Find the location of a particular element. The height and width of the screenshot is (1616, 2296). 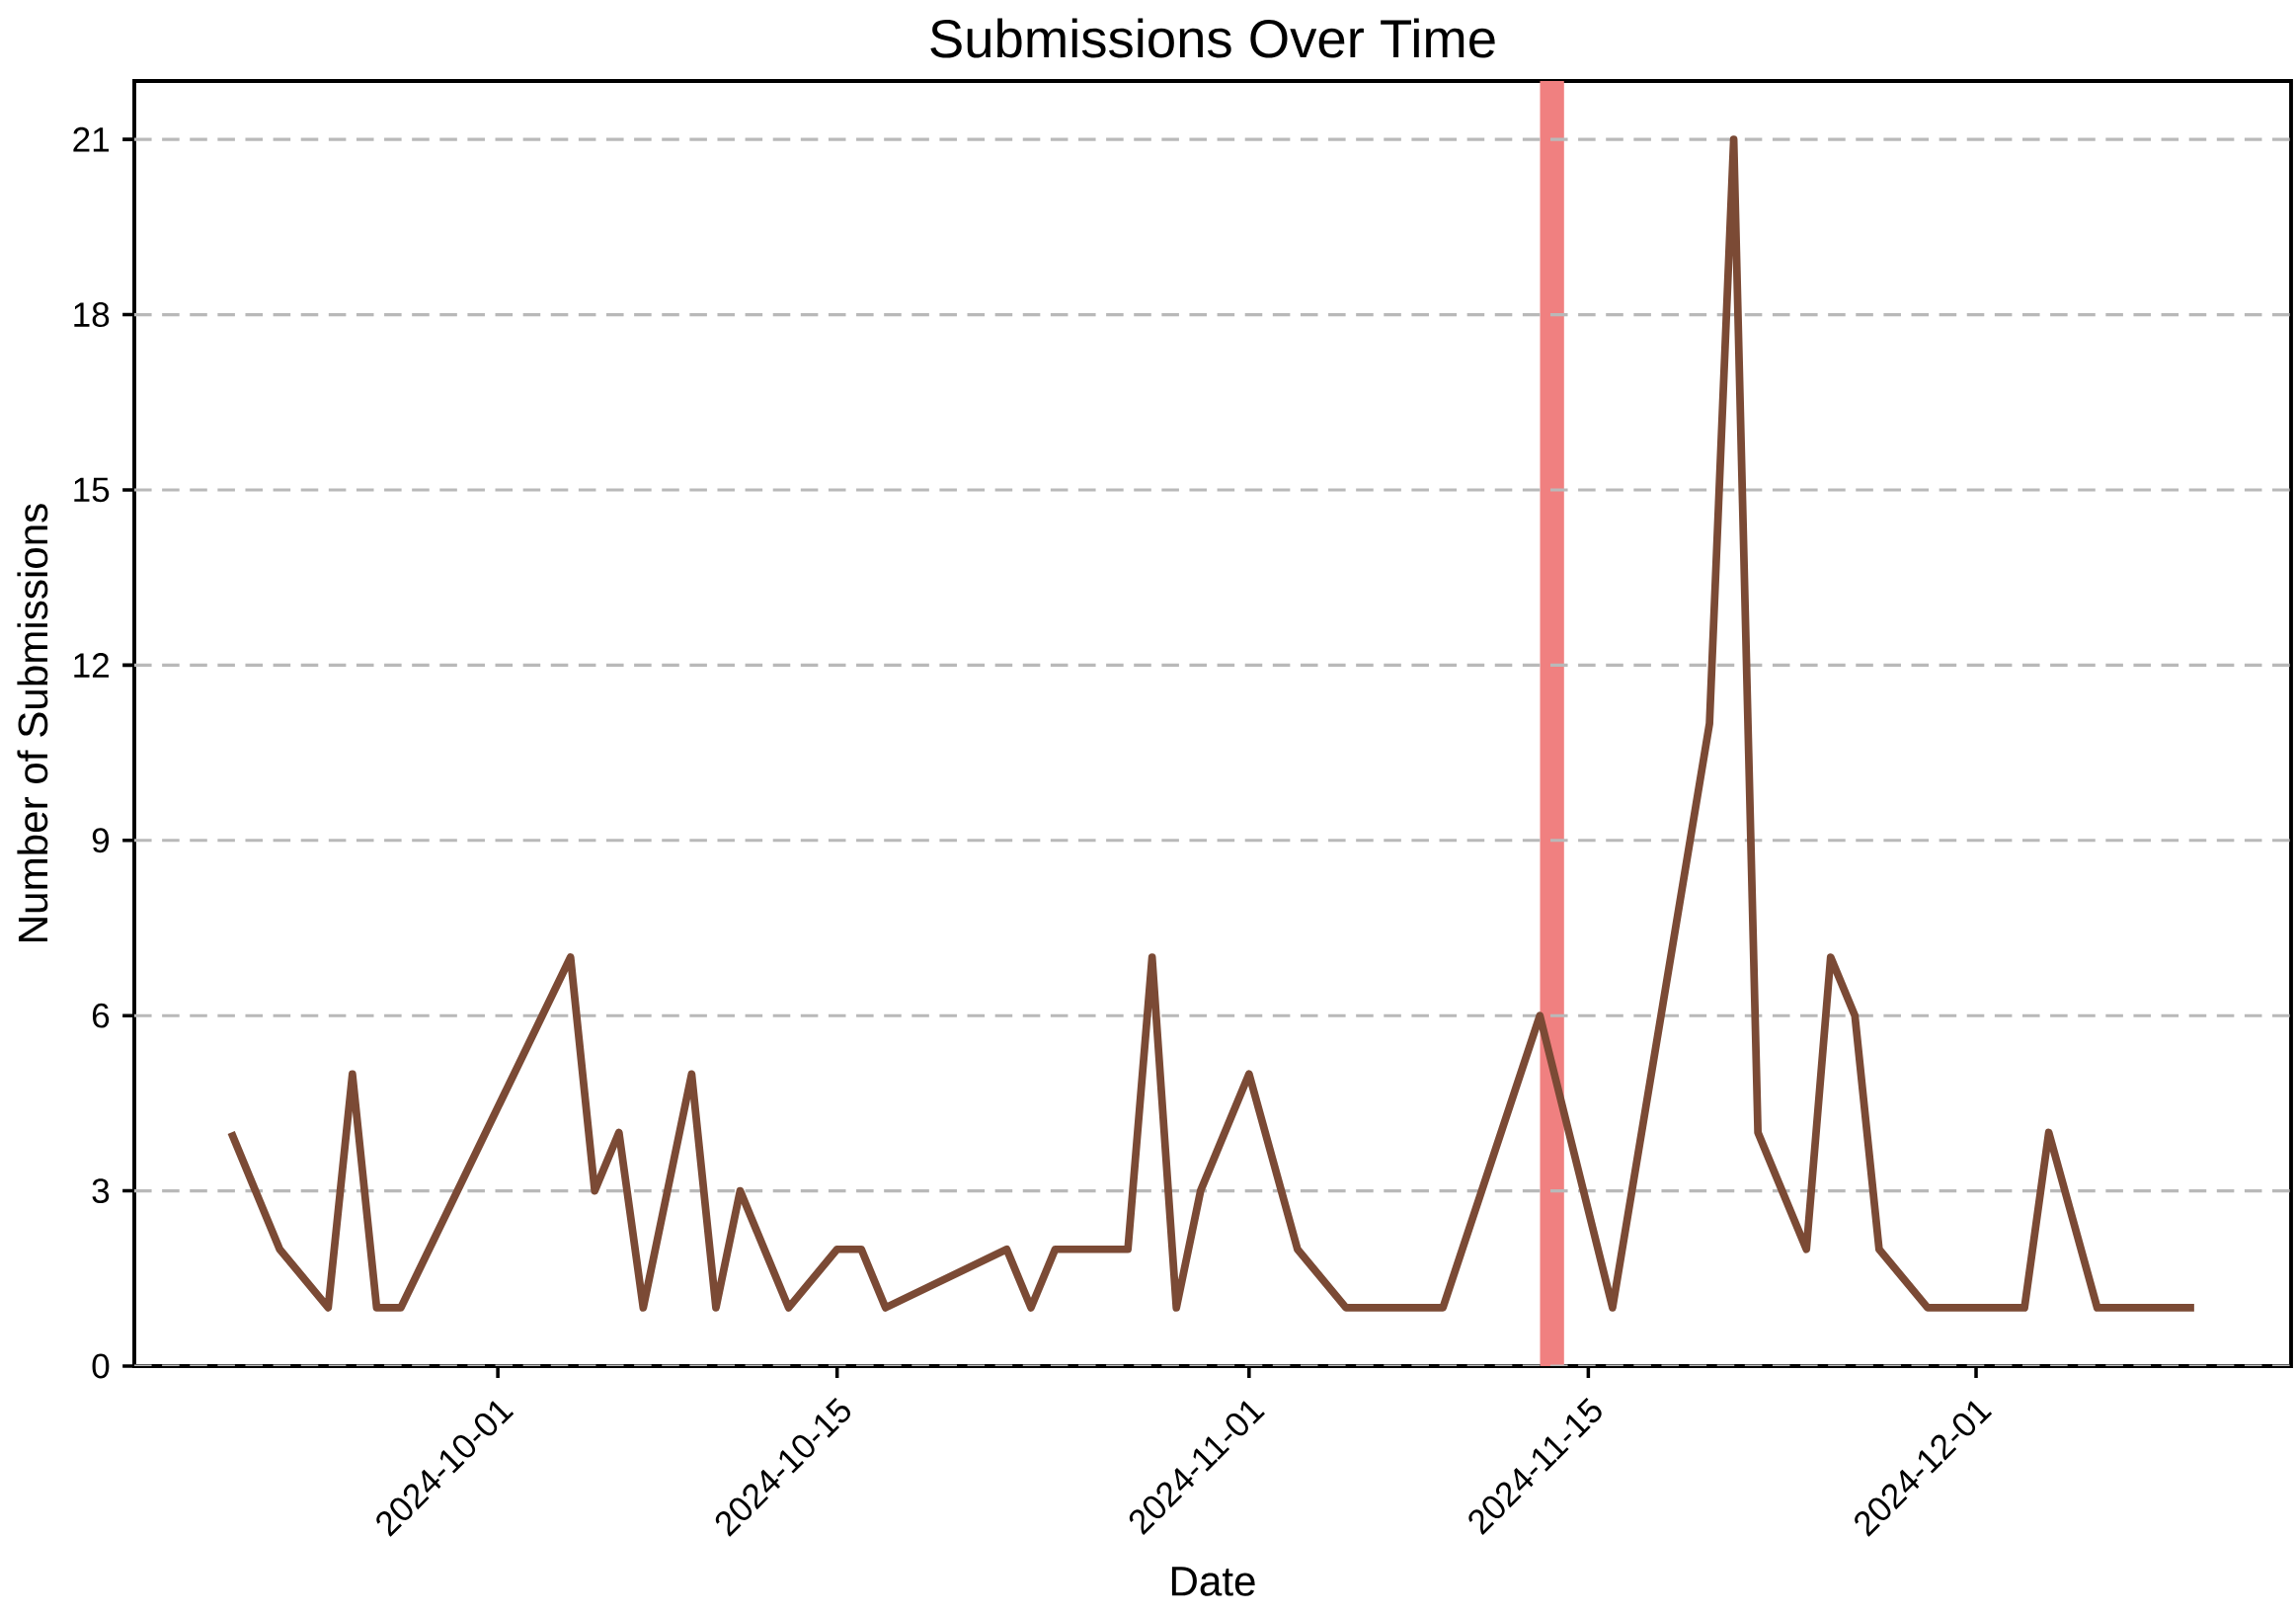

y-tick-label: 12 is located at coordinates (92, 665).